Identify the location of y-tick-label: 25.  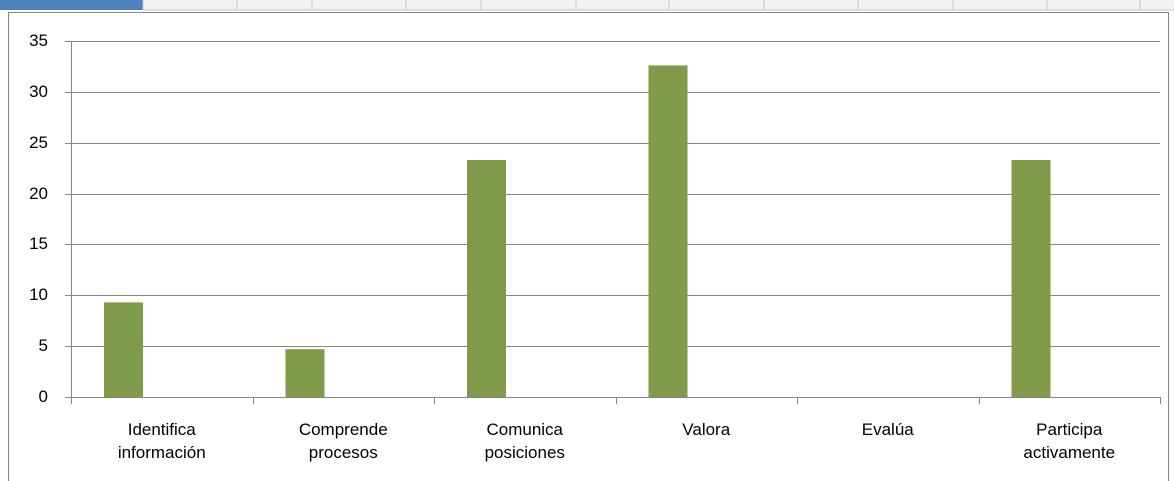
(38, 142).